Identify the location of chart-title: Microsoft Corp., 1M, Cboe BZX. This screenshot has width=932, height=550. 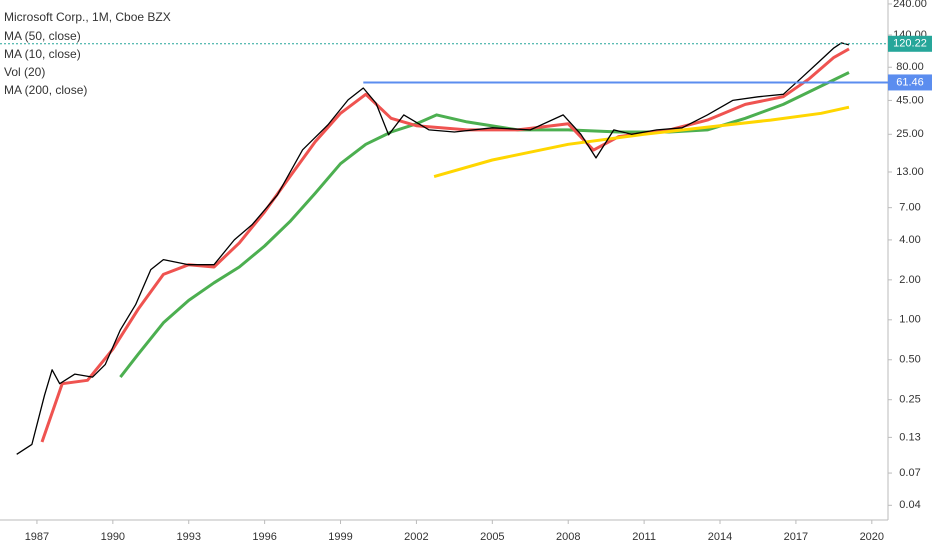
(87, 17).